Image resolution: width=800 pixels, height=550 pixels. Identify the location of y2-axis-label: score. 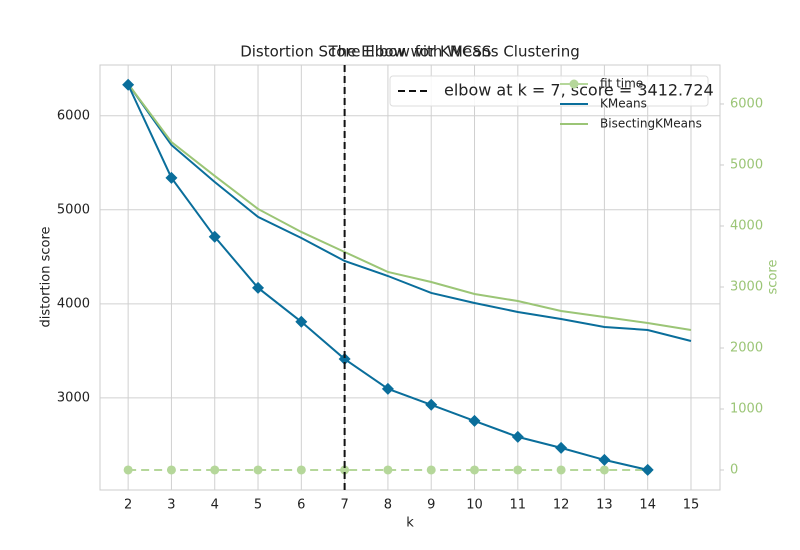
(773, 277).